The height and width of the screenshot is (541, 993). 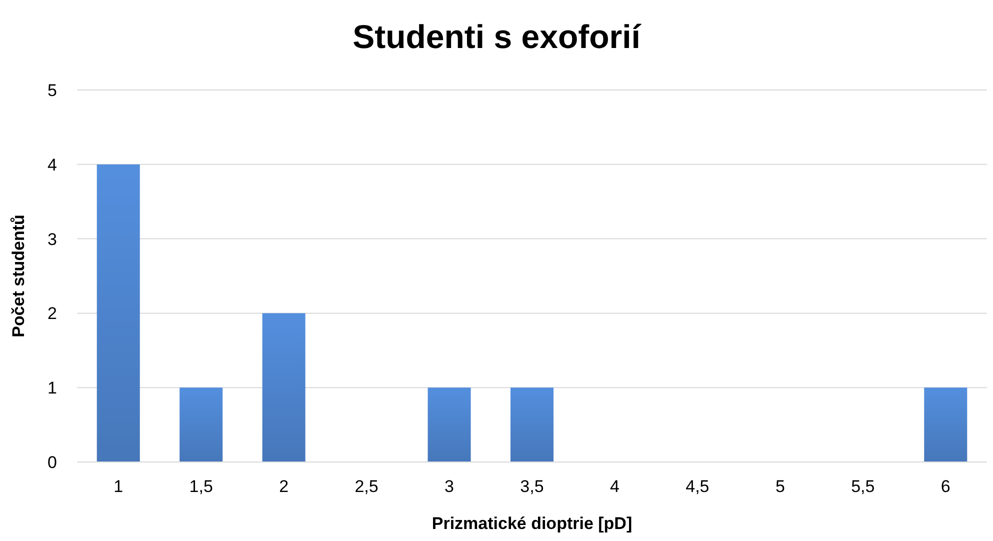 What do you see at coordinates (497, 36) in the screenshot?
I see `chart-title: Studenti s exoforií` at bounding box center [497, 36].